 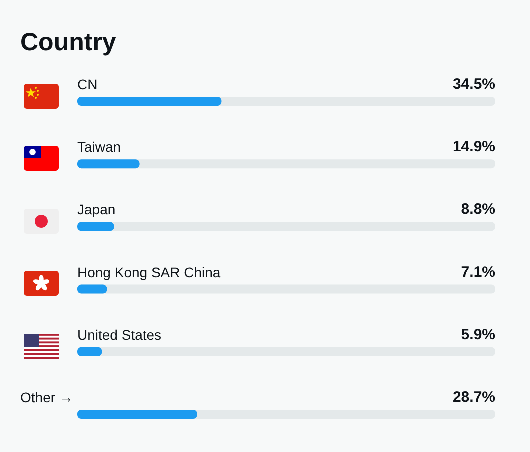 What do you see at coordinates (478, 209) in the screenshot?
I see `data-label: 8.8%` at bounding box center [478, 209].